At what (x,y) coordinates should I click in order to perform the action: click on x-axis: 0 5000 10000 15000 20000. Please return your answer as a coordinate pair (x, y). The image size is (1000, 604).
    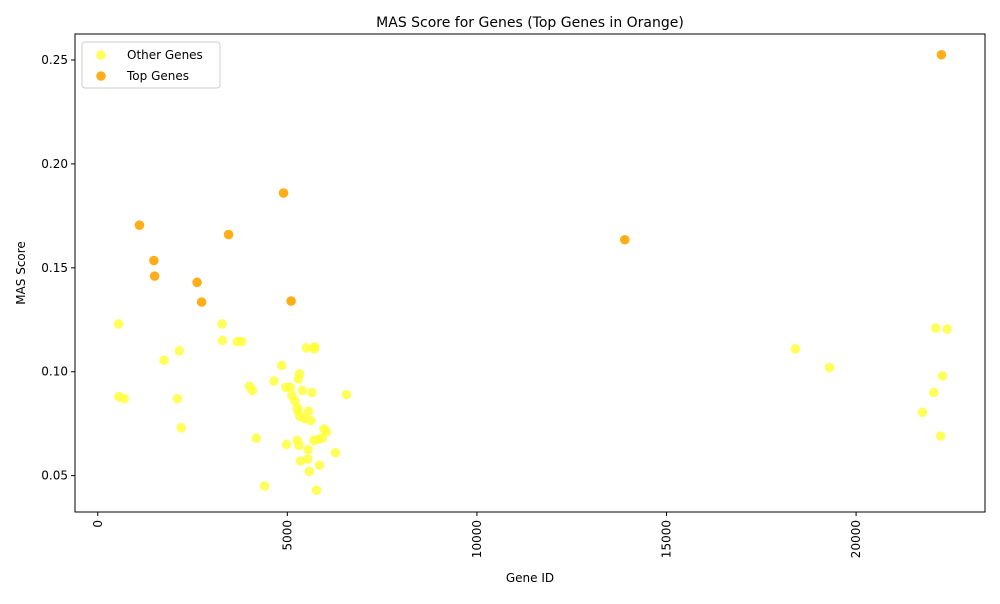
    Looking at the image, I should click on (477, 535).